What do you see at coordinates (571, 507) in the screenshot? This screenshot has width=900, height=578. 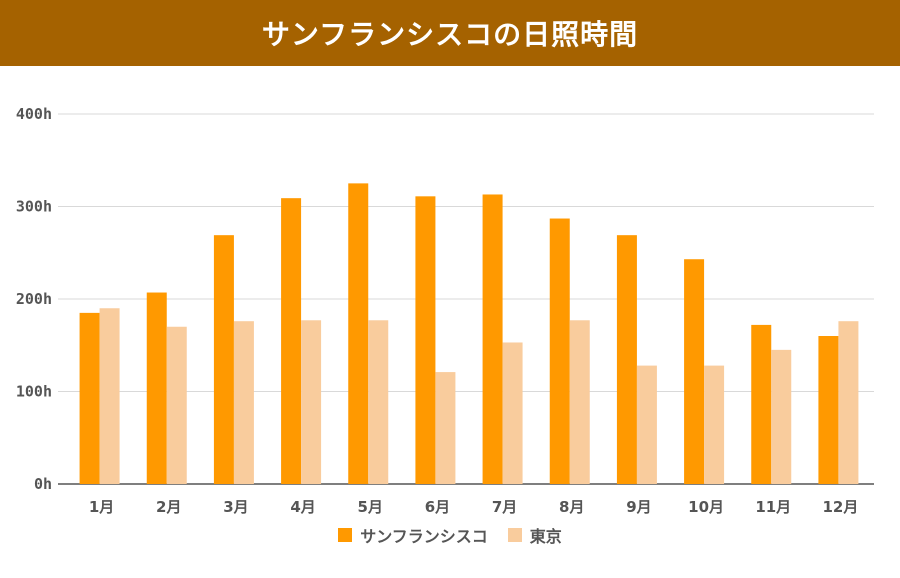 I see `x-tick-label: 8月` at bounding box center [571, 507].